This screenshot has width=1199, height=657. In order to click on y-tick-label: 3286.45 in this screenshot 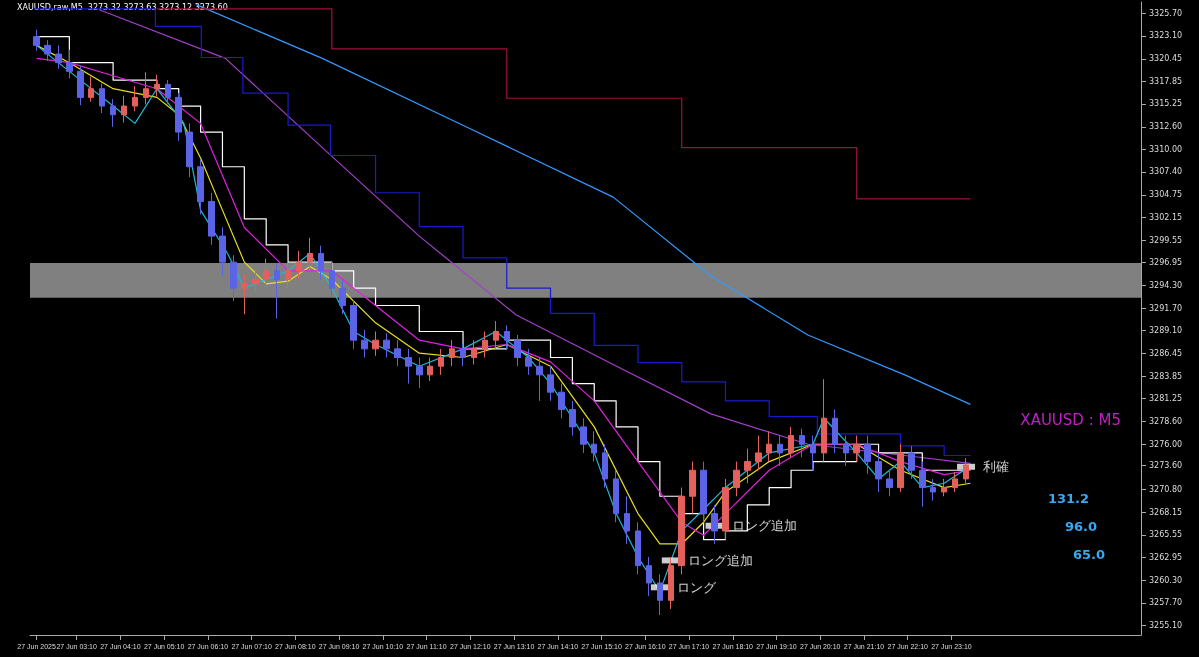, I will do `click(1166, 354)`.